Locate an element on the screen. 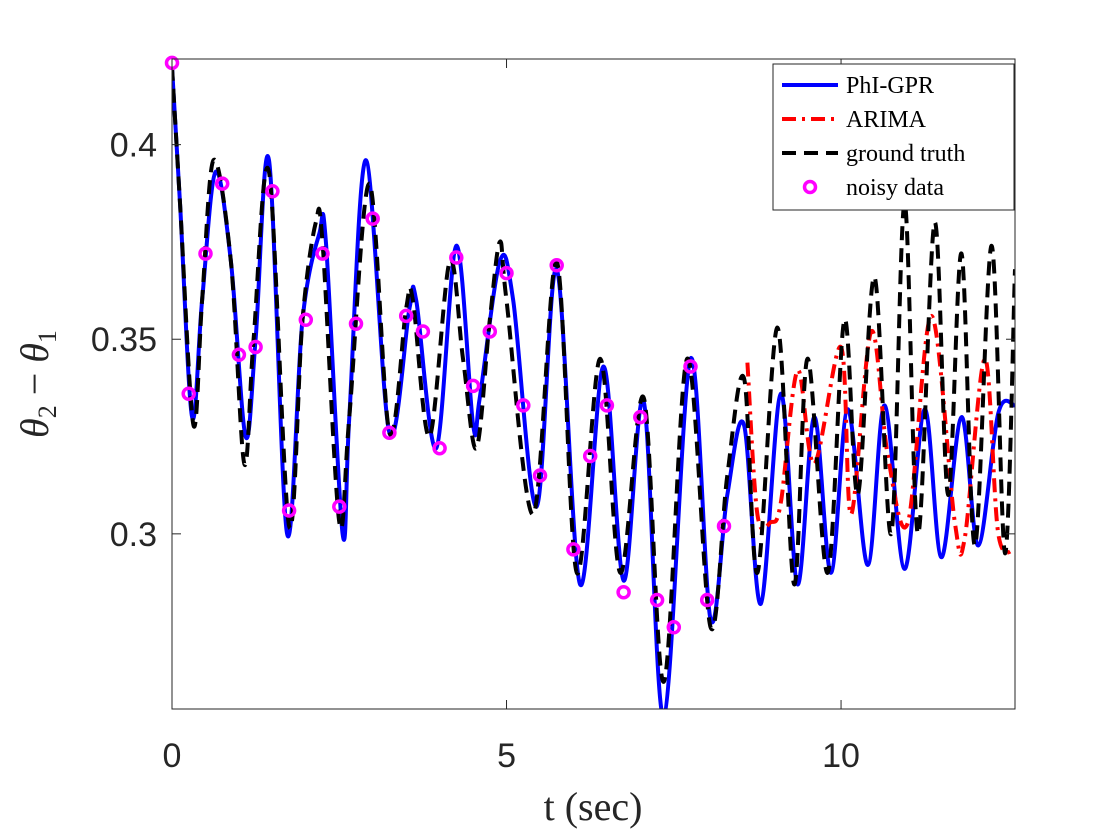 The height and width of the screenshot is (840, 1120). y-label-theta-a: θ is located at coordinates (34, 428).